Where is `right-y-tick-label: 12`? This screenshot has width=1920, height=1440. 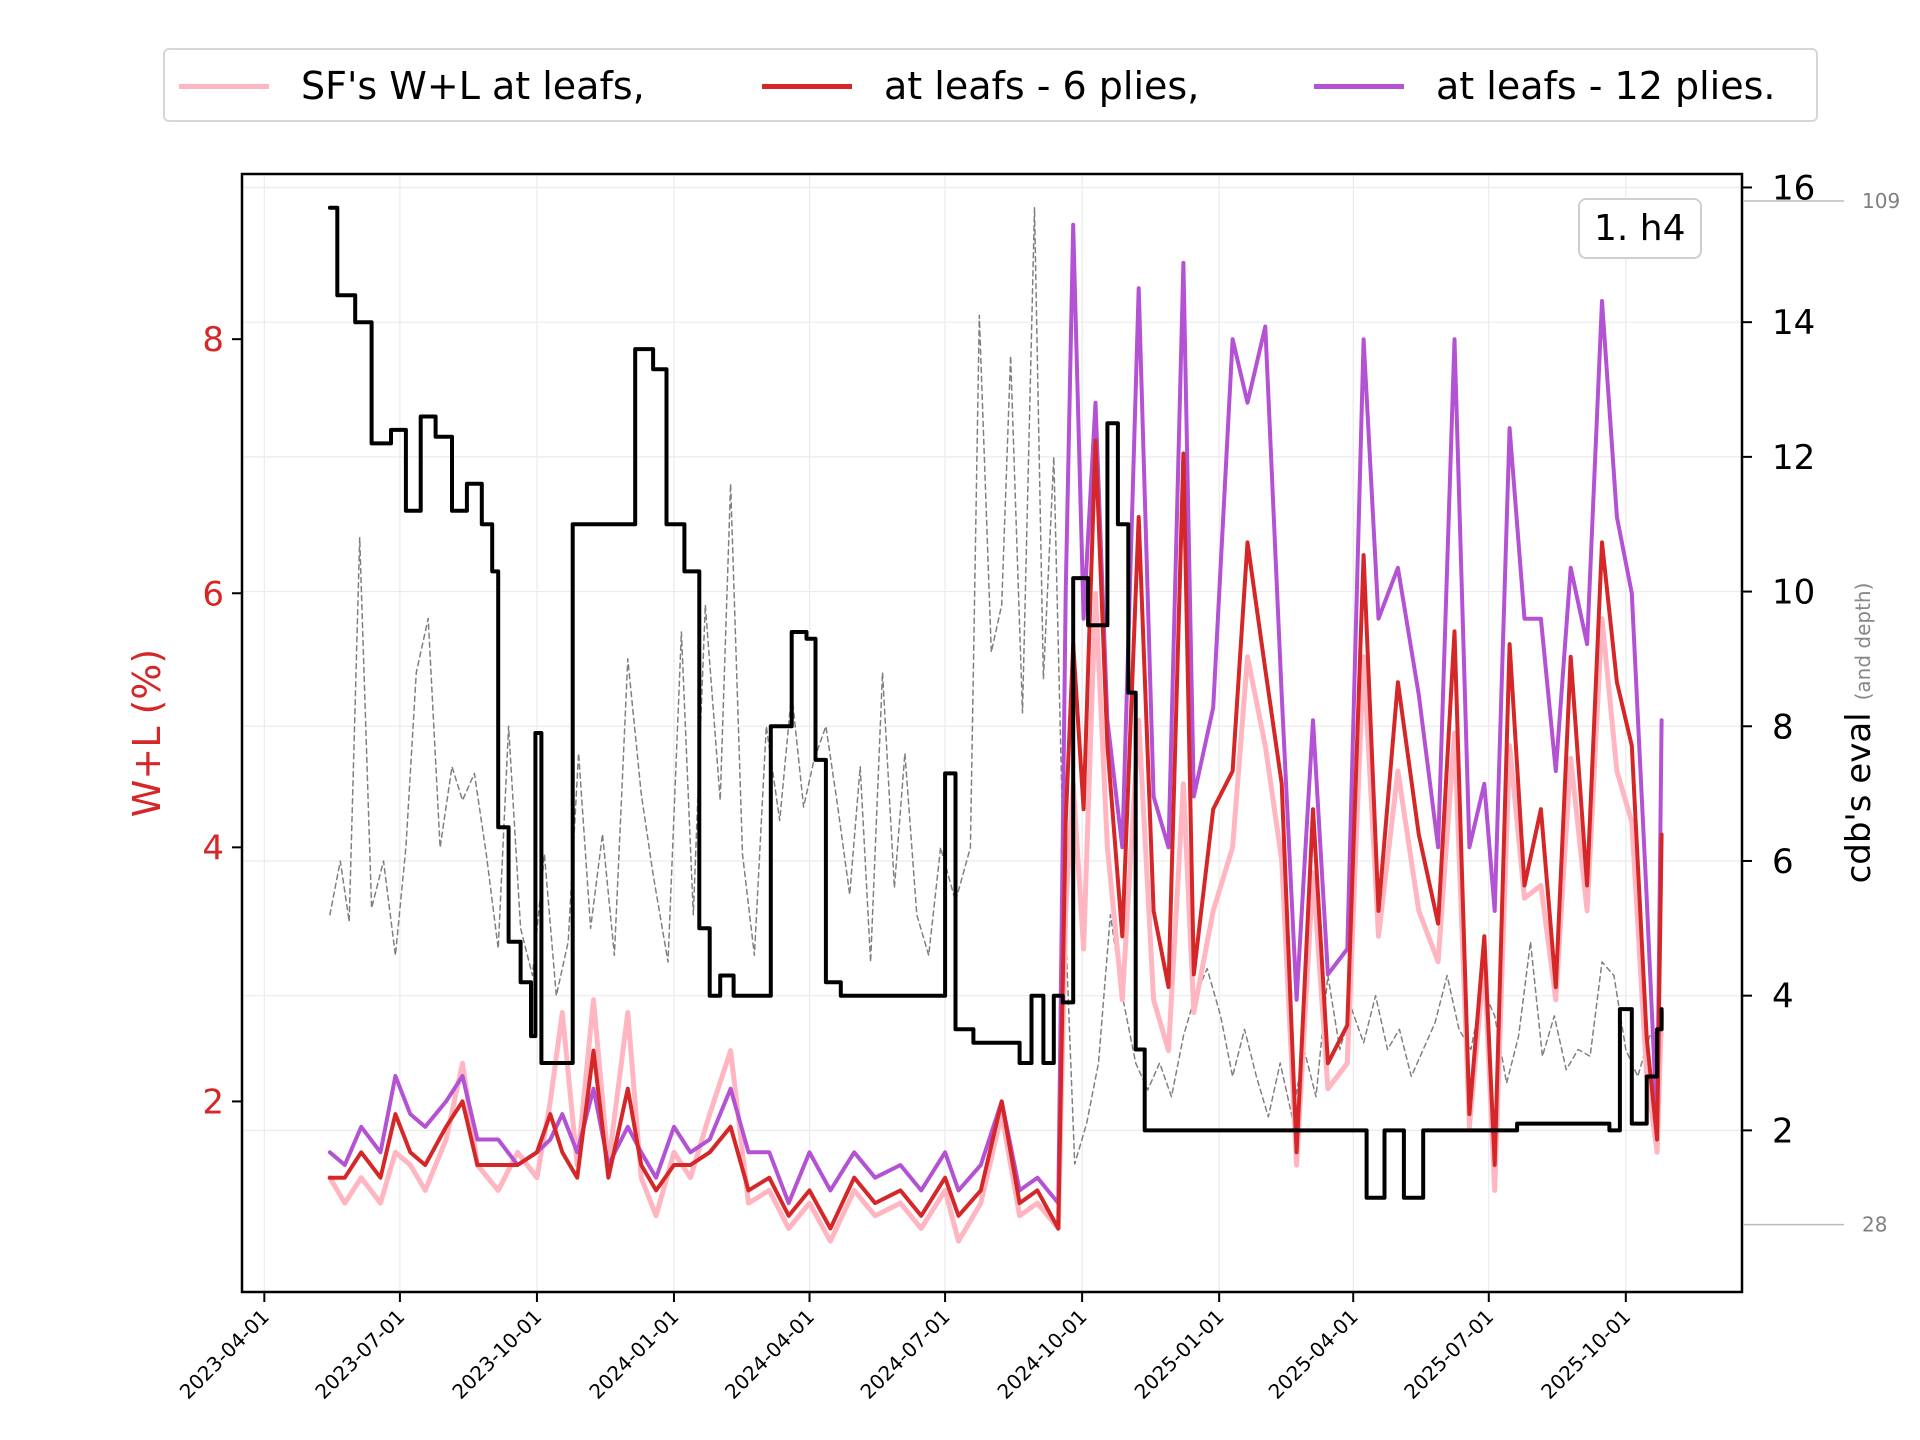 right-y-tick-label: 12 is located at coordinates (1793, 458).